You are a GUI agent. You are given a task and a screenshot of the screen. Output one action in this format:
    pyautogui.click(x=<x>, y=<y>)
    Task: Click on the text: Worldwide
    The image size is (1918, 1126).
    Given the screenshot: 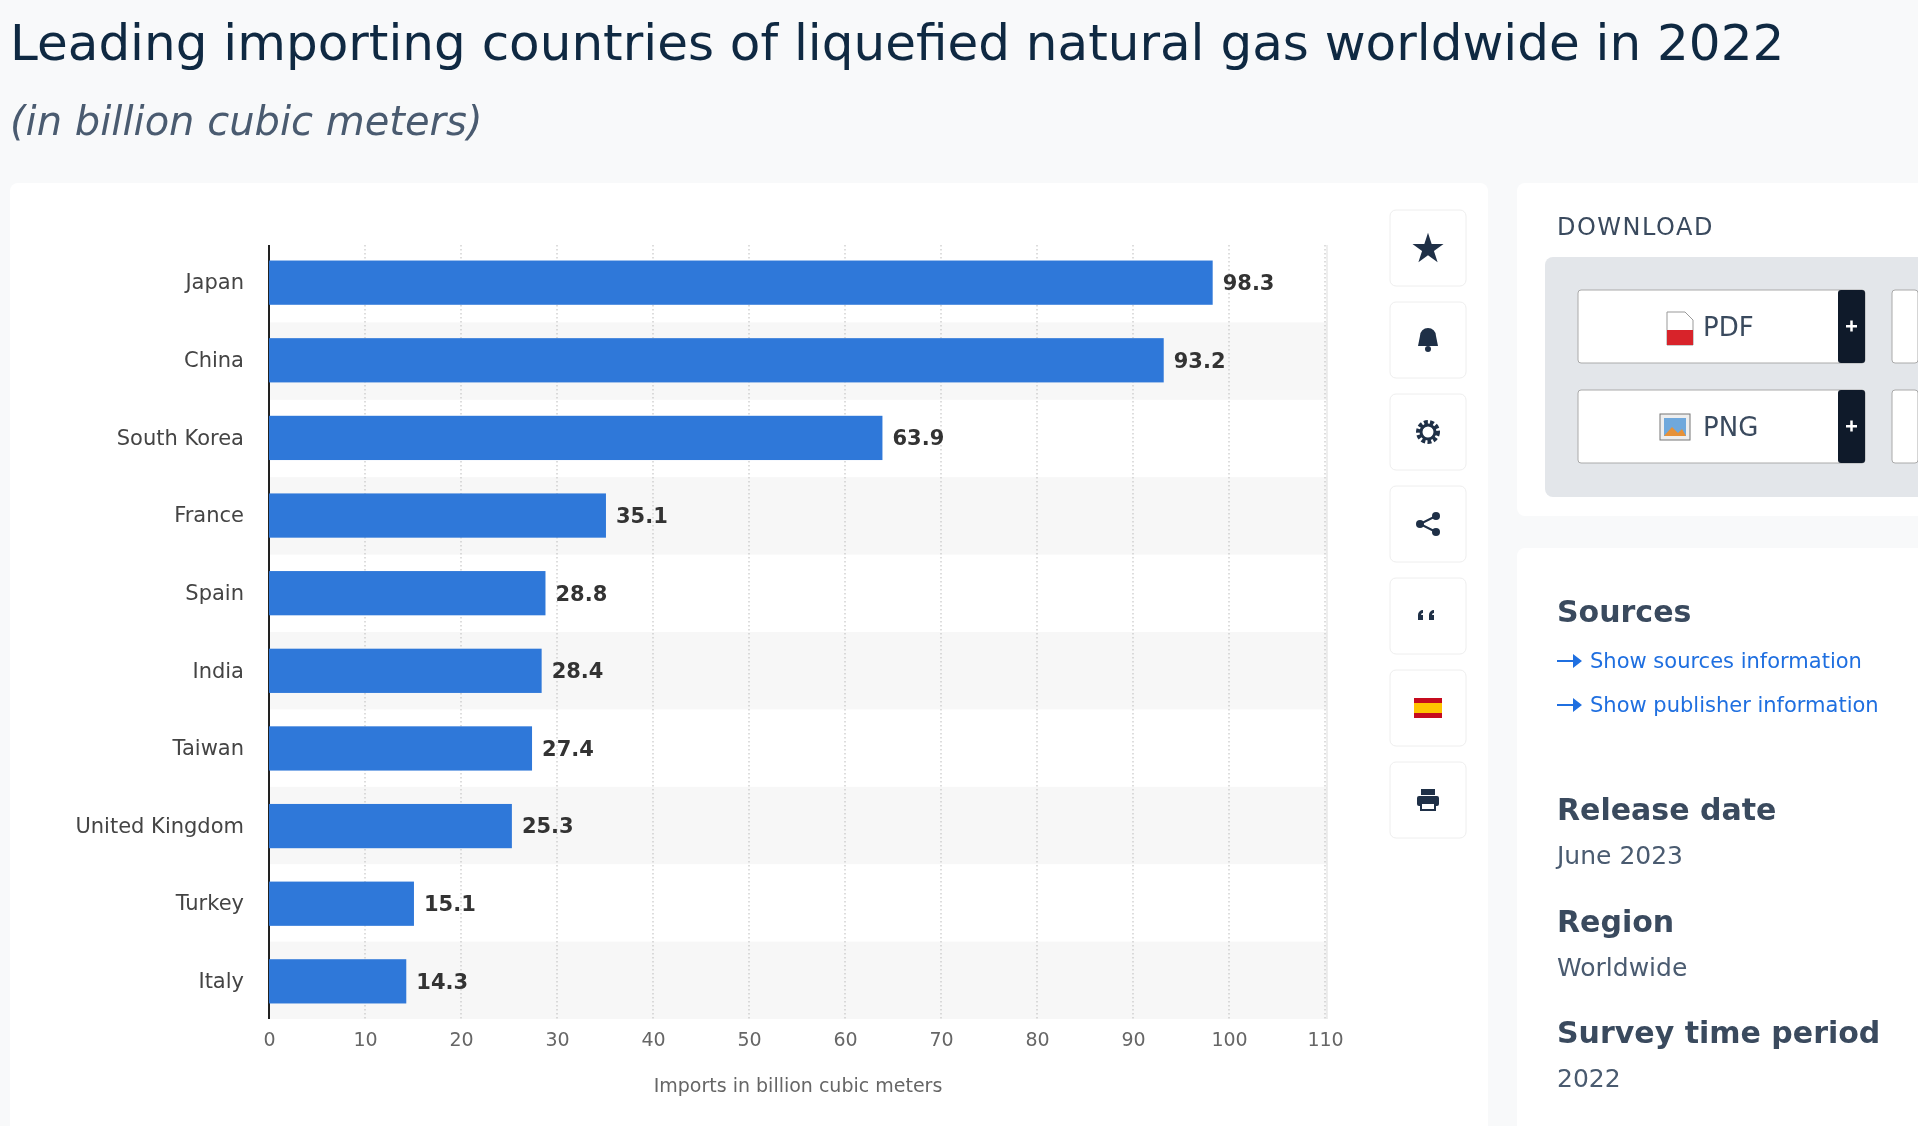 What is the action you would take?
    pyautogui.click(x=1622, y=967)
    